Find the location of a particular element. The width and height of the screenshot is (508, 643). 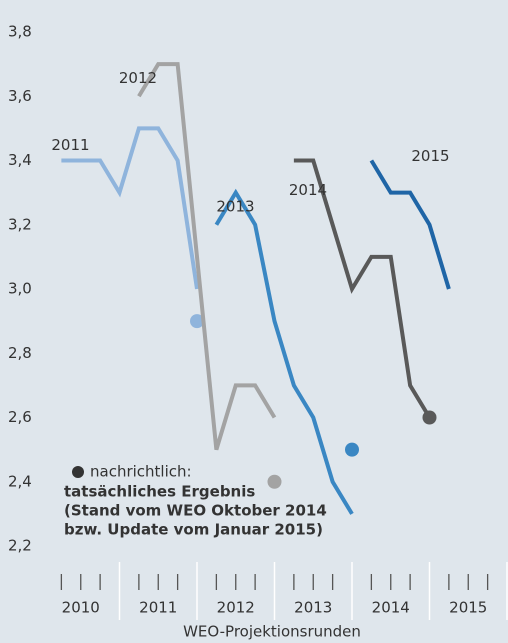

series-label: 2011 is located at coordinates (70, 145).